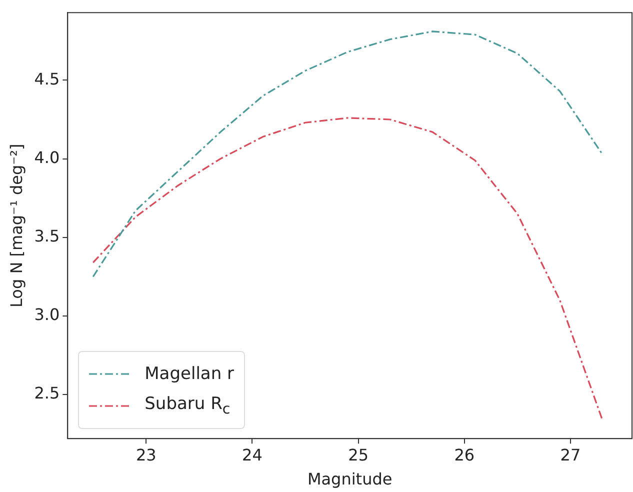 This screenshot has width=633, height=492. What do you see at coordinates (189, 374) in the screenshot?
I see `legend-label: Magellan r` at bounding box center [189, 374].